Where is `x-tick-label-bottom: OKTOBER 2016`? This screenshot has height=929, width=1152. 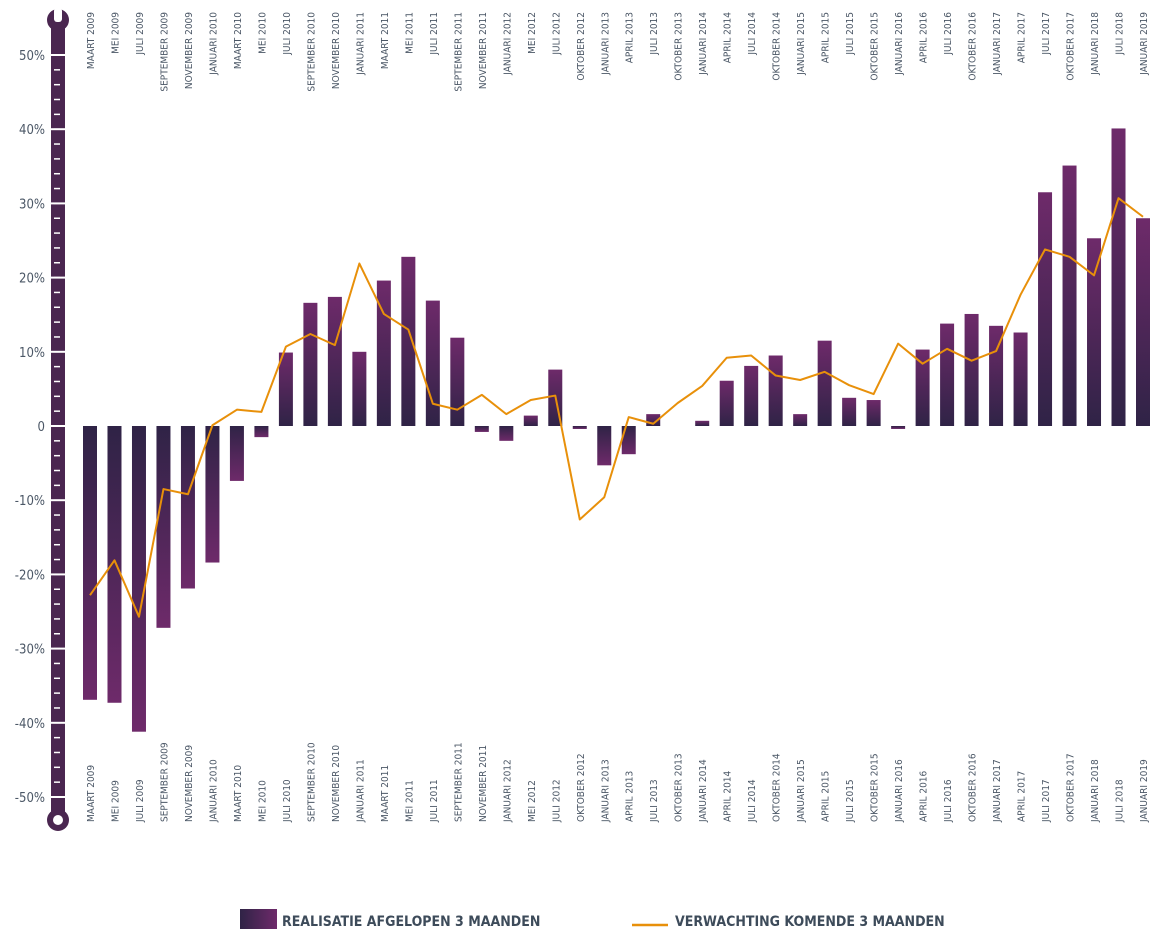
x-tick-label-bottom: OKTOBER 2016 is located at coordinates (973, 787).